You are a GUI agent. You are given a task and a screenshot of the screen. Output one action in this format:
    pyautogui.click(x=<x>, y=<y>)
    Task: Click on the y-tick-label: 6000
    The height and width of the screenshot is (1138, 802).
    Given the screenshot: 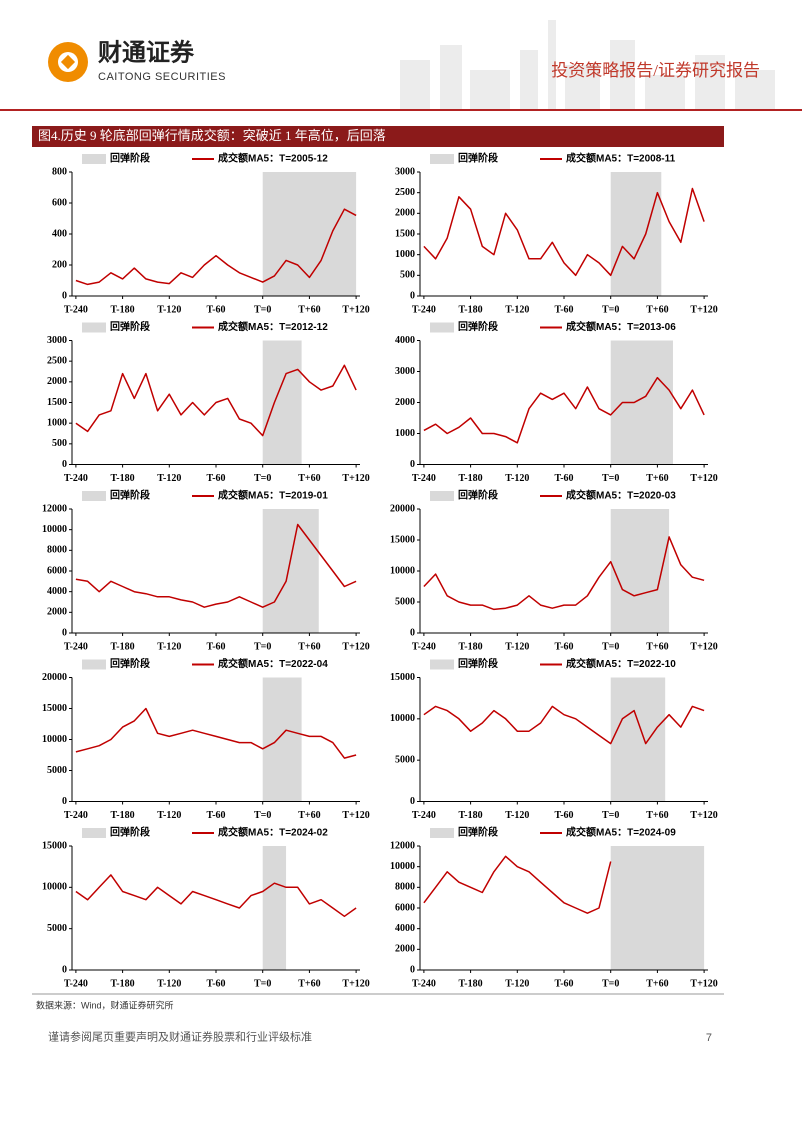 What is the action you would take?
    pyautogui.click(x=57, y=570)
    